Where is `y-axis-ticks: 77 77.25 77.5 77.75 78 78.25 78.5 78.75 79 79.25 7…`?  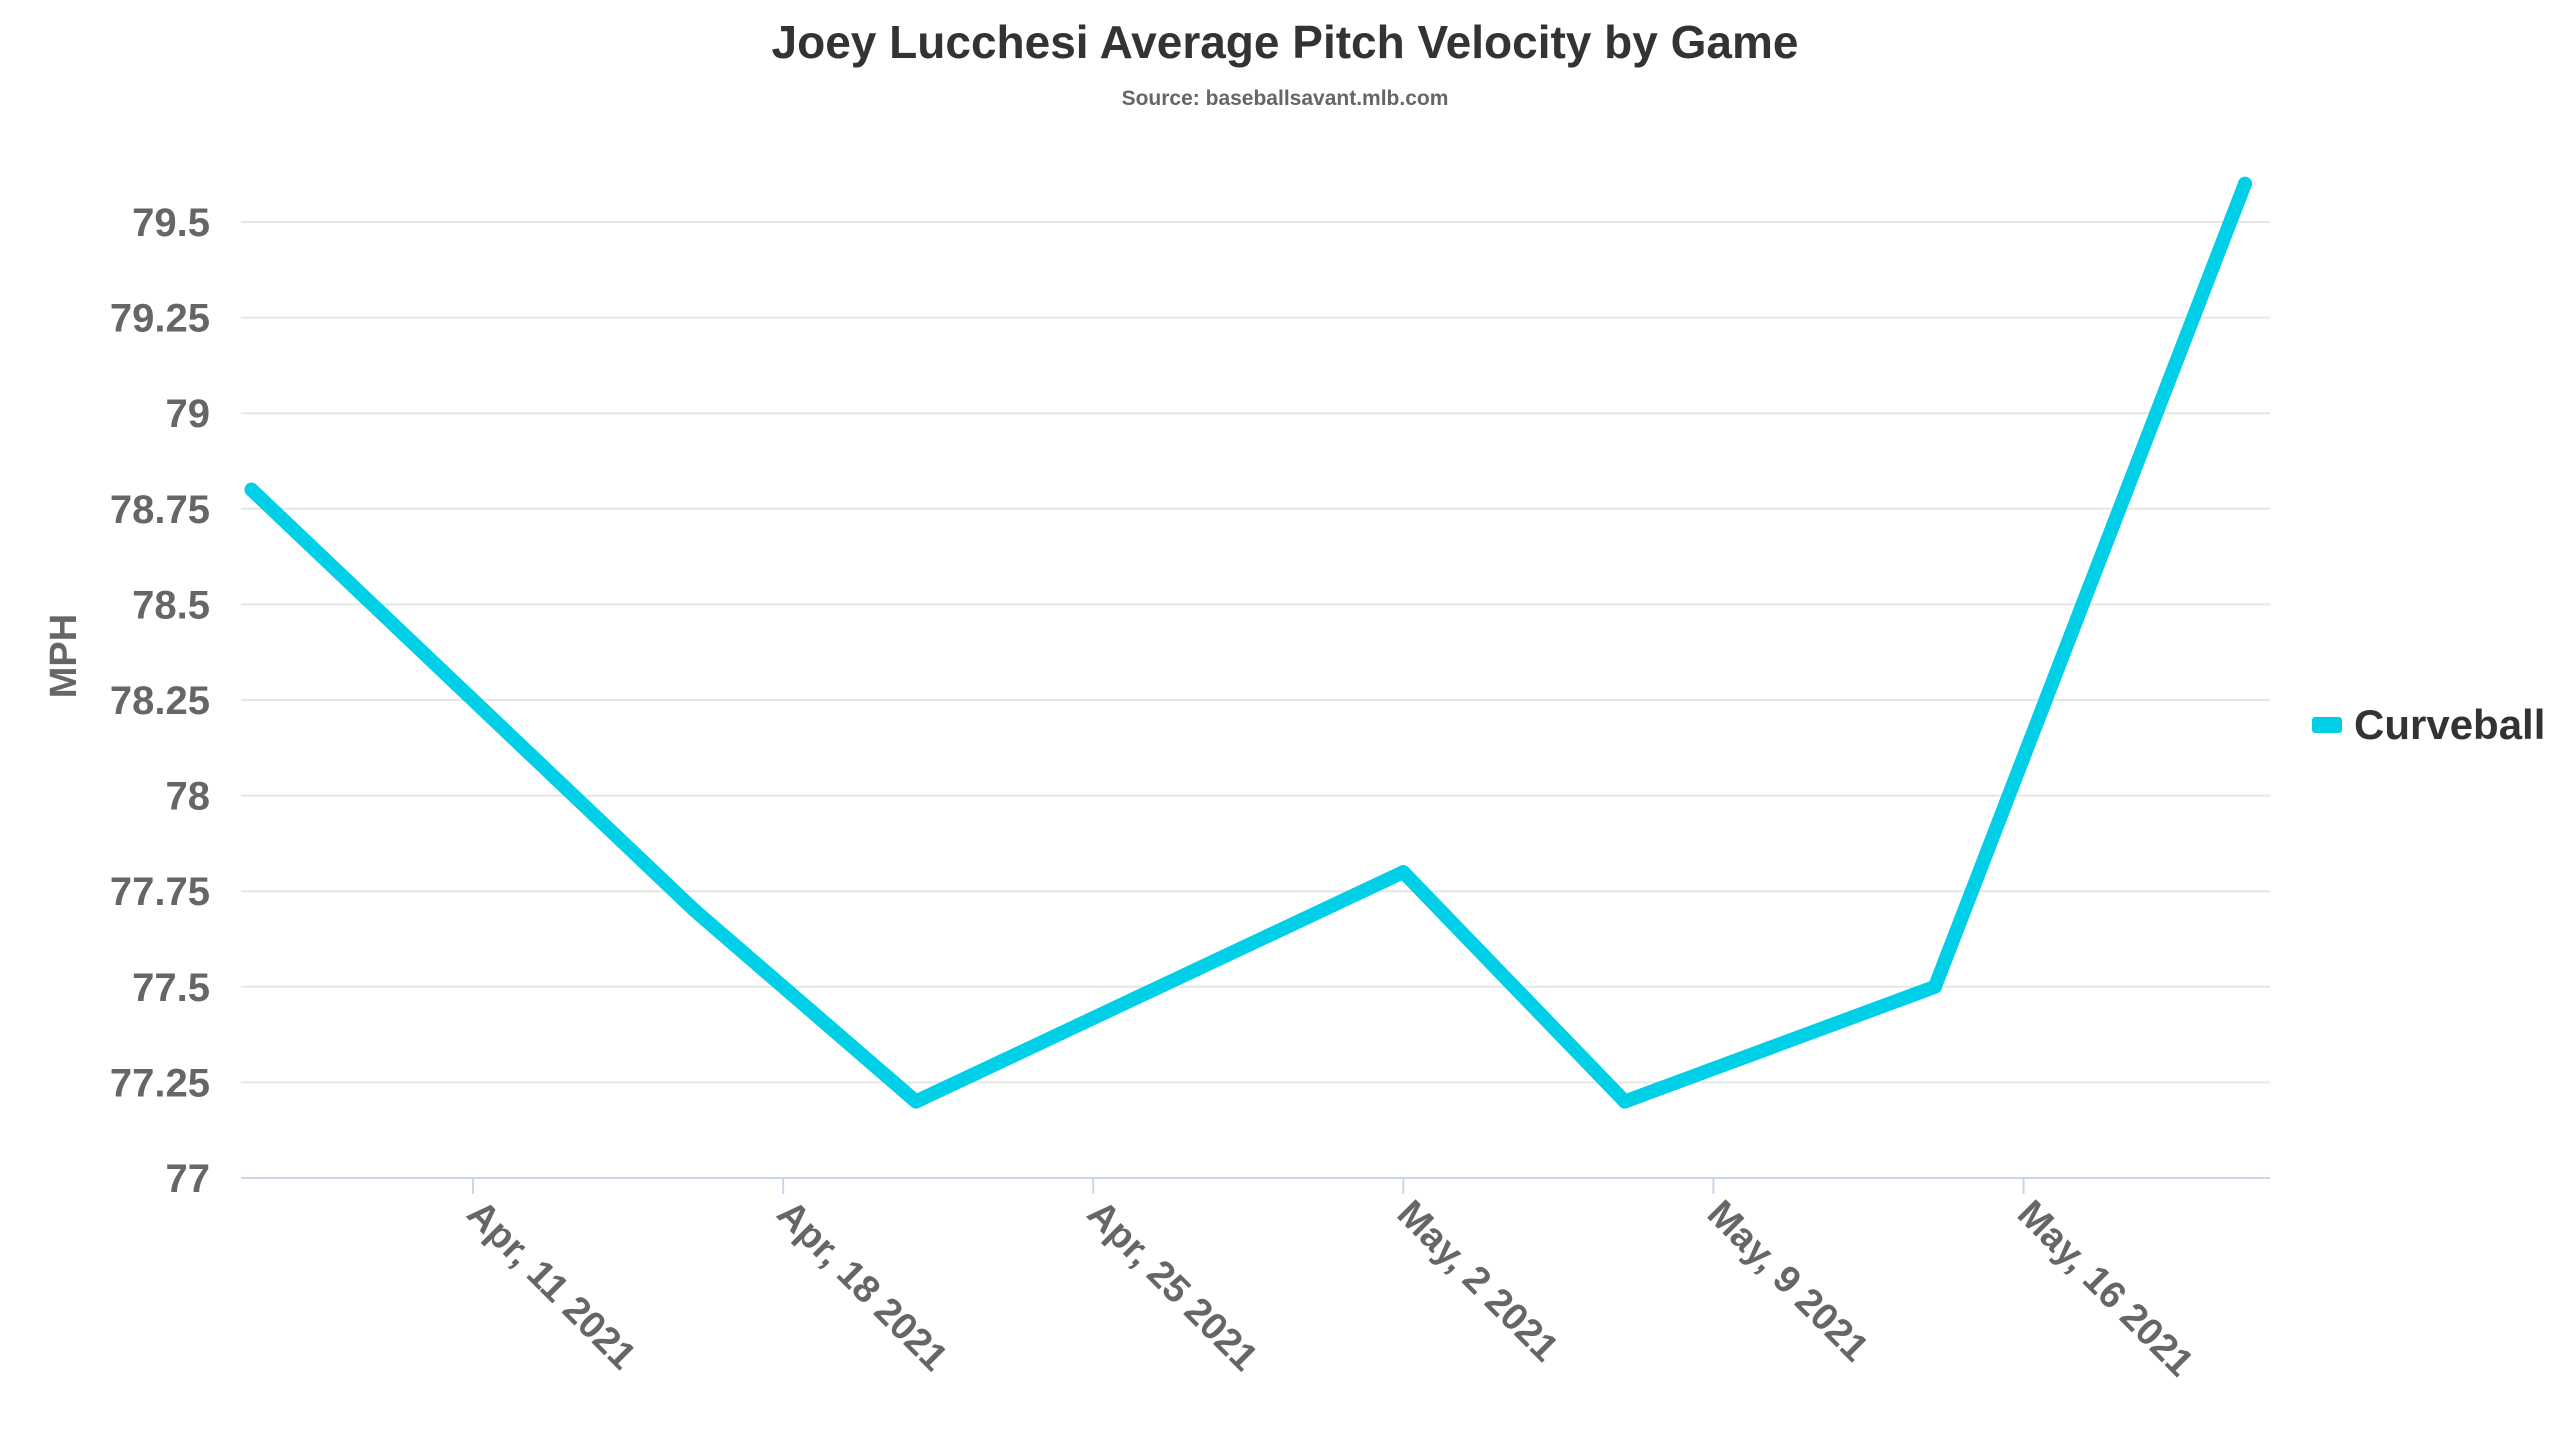
y-axis-ticks: 77 77.25 77.5 77.75 78 78.25 78.5 78.75 79 79.25 7… is located at coordinates (160, 701).